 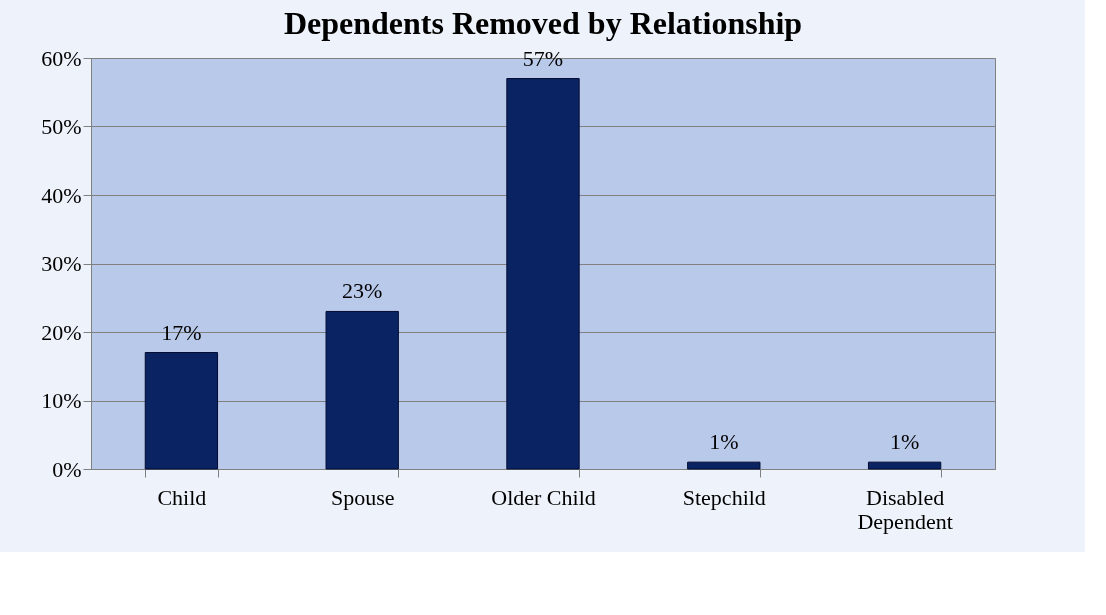 What do you see at coordinates (362, 291) in the screenshot?
I see `data-label: 23%` at bounding box center [362, 291].